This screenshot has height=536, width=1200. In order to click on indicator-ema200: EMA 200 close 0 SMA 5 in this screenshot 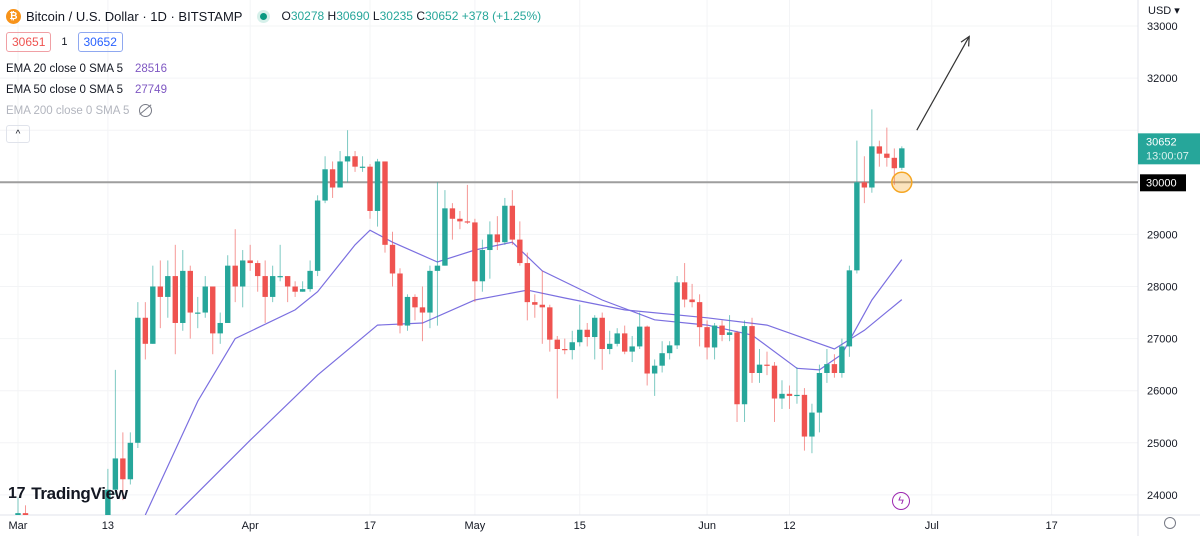, I will do `click(273, 110)`.